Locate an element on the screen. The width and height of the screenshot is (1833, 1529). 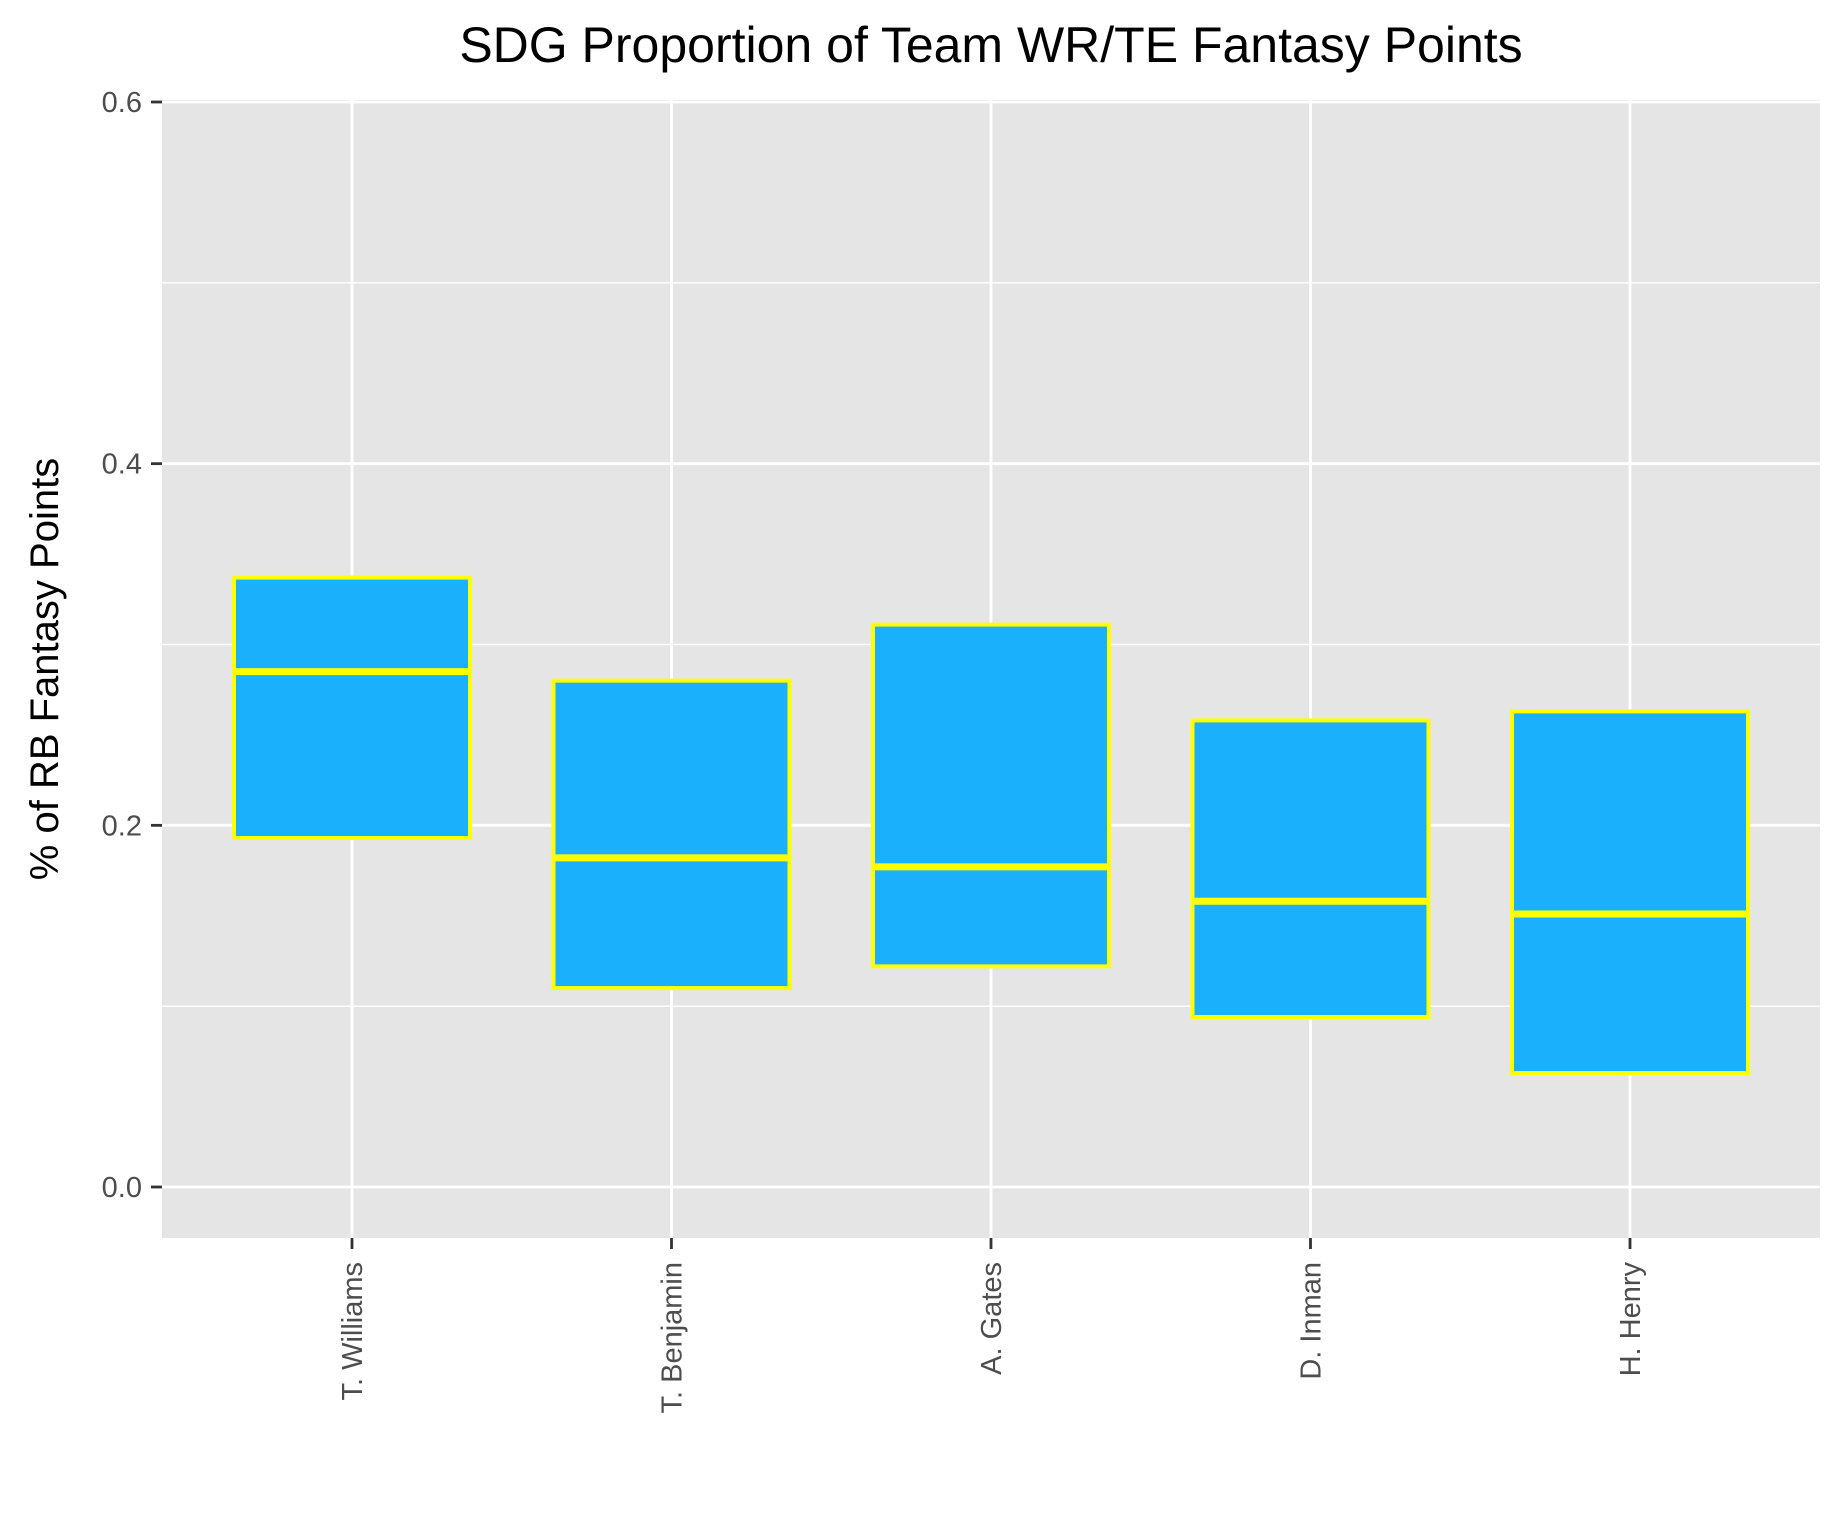
x-tick-label: D. Inman is located at coordinates (1312, 1321).